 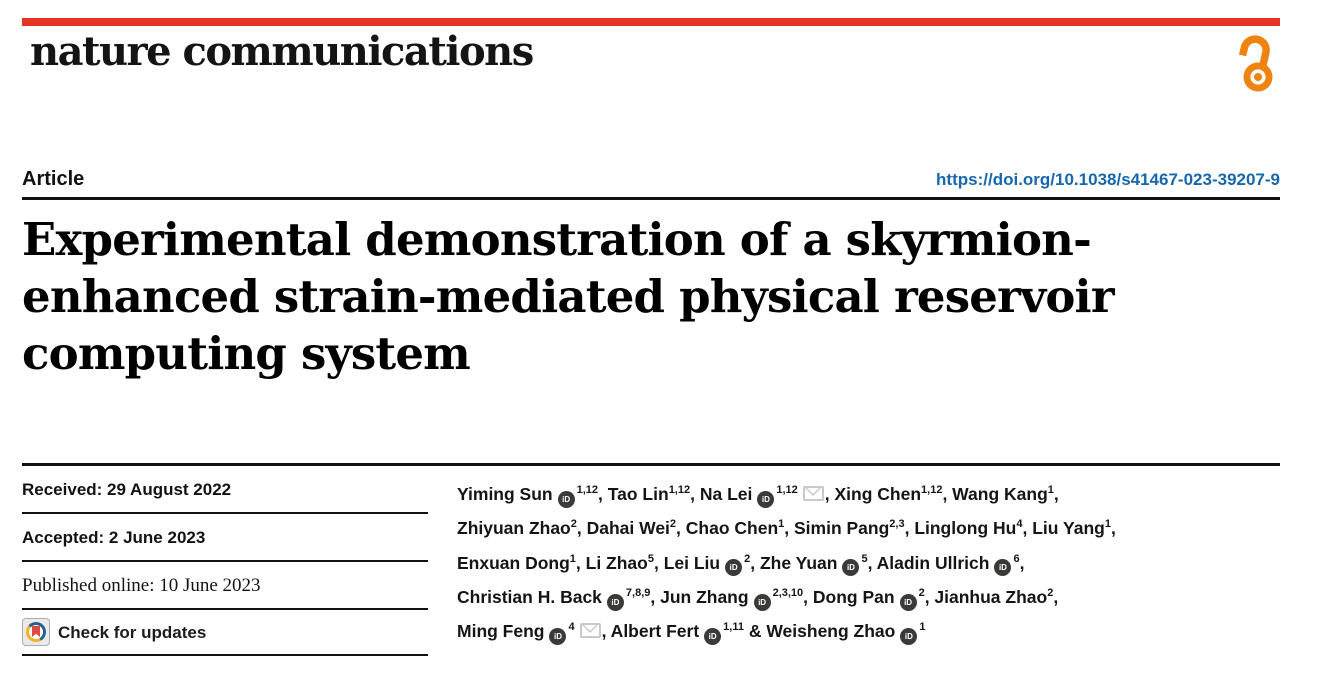 I want to click on author-name-text: , Dong Pan, so click(x=849, y=596).